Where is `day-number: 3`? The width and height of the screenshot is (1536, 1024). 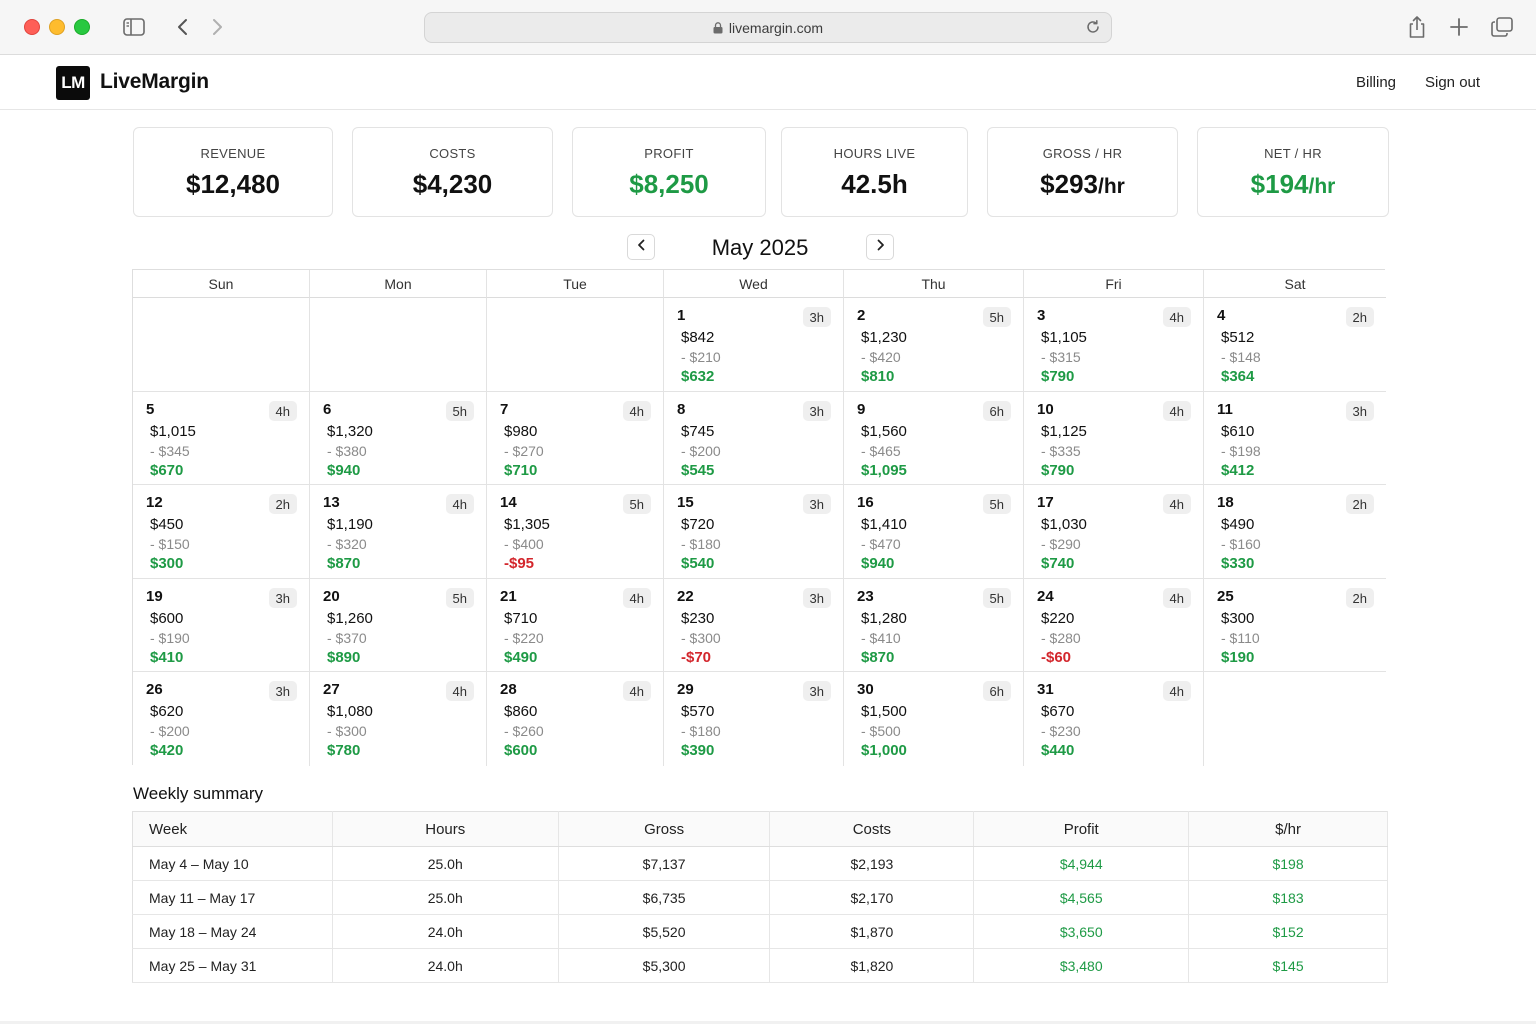 day-number: 3 is located at coordinates (1041, 315).